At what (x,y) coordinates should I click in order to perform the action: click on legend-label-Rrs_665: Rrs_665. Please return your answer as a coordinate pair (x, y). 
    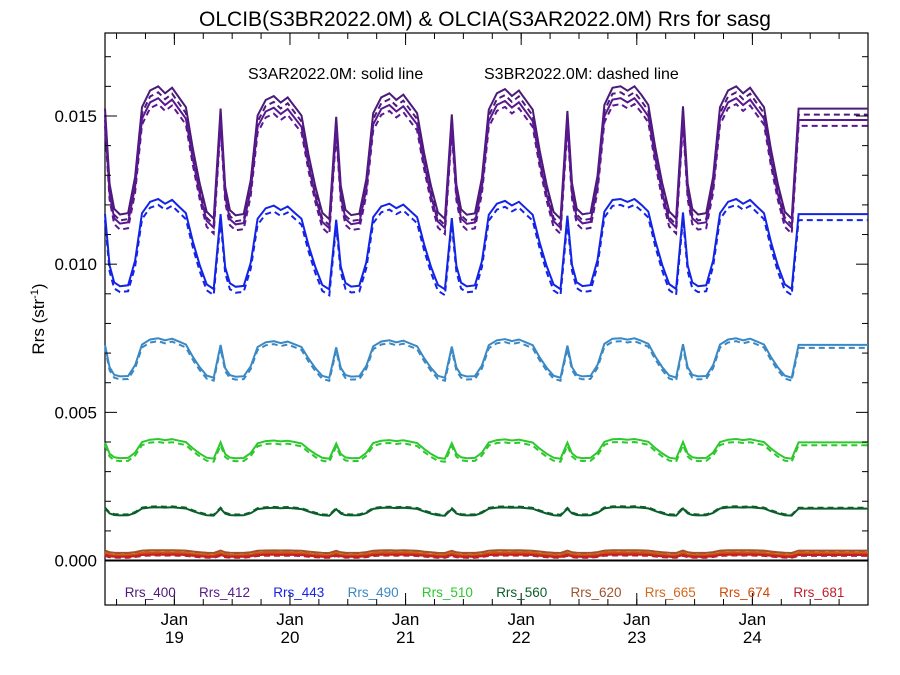
    Looking at the image, I should click on (670, 592).